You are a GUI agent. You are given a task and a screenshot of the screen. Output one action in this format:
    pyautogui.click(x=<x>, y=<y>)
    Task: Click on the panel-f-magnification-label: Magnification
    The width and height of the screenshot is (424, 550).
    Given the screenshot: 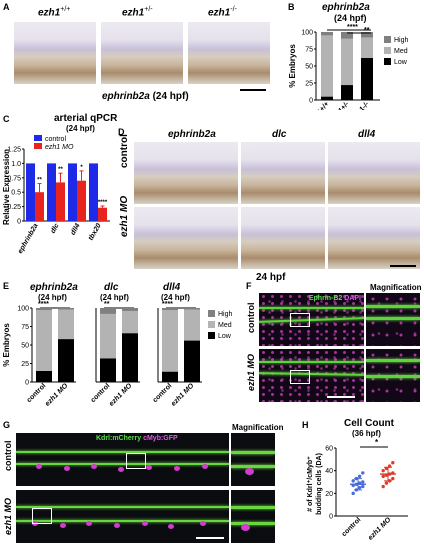 What is the action you would take?
    pyautogui.click(x=396, y=287)
    